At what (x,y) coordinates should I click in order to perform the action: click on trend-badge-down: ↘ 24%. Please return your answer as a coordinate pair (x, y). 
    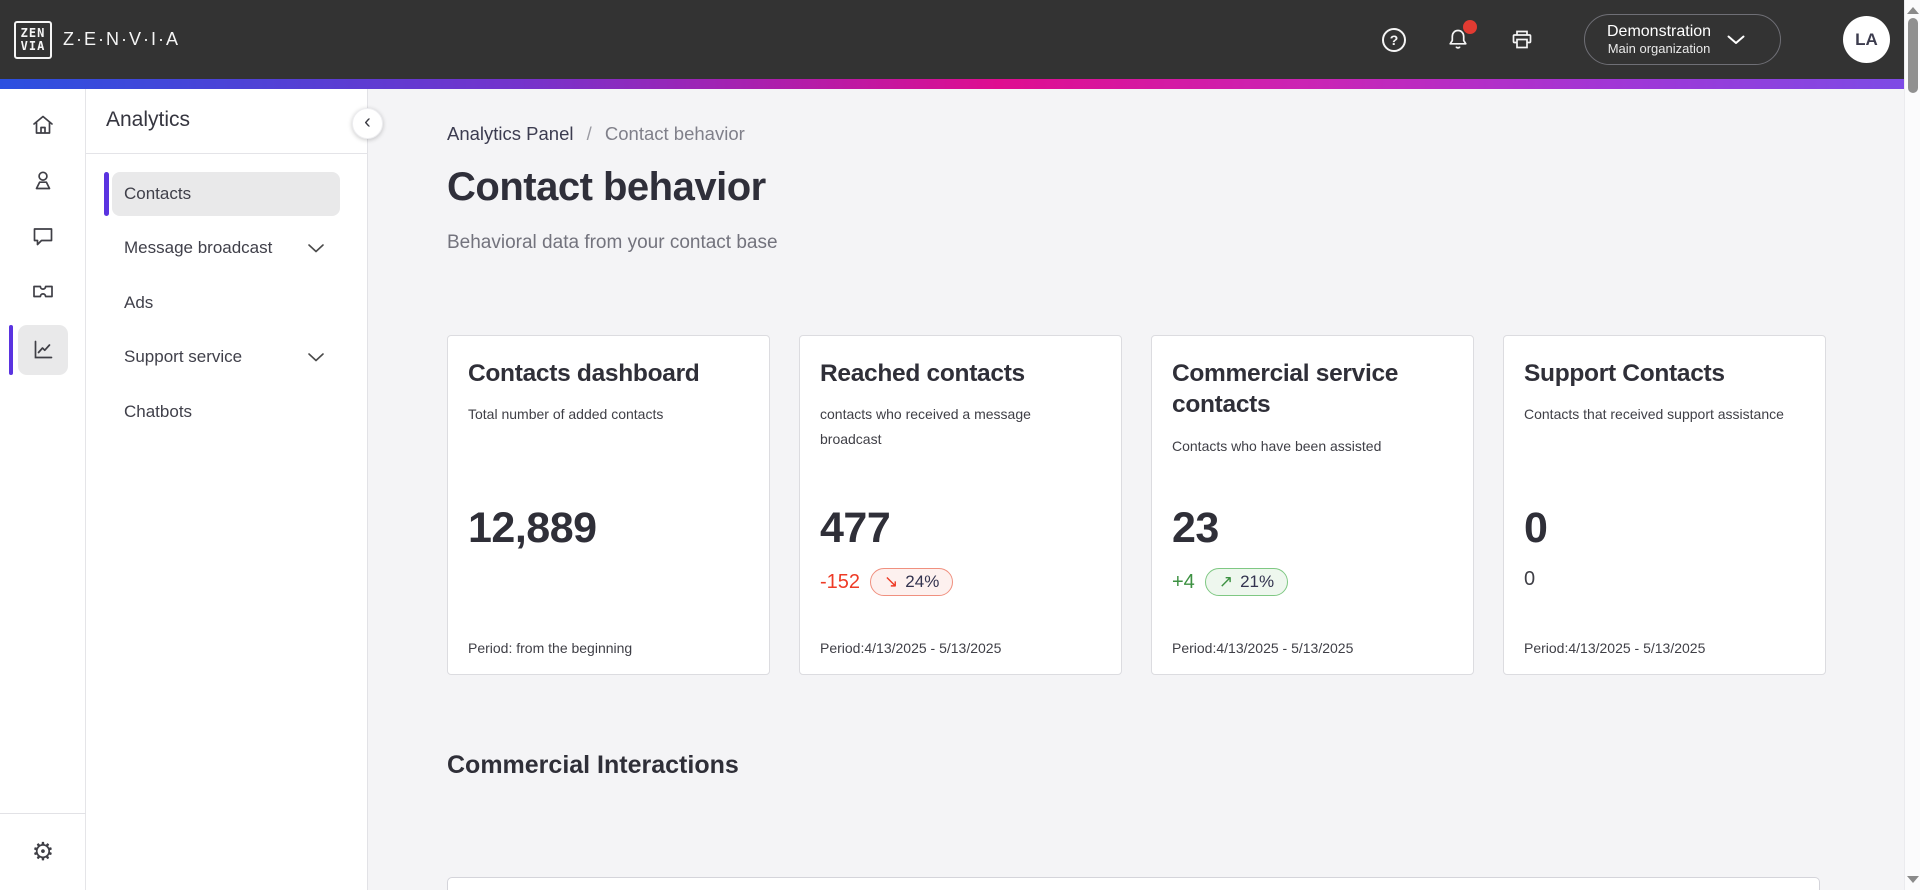
    Looking at the image, I should click on (912, 582).